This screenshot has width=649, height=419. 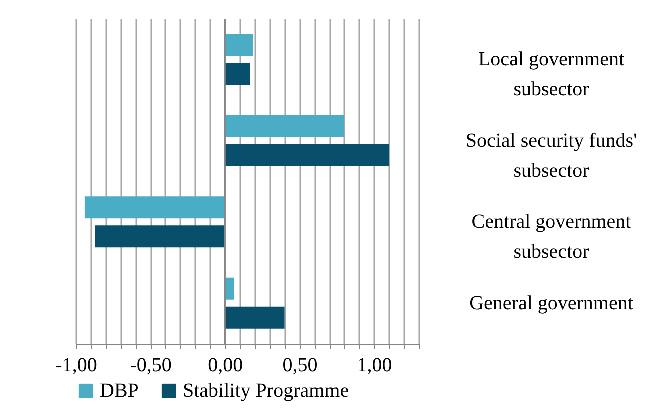 I want to click on x-tick-label: -1,00, so click(x=77, y=365).